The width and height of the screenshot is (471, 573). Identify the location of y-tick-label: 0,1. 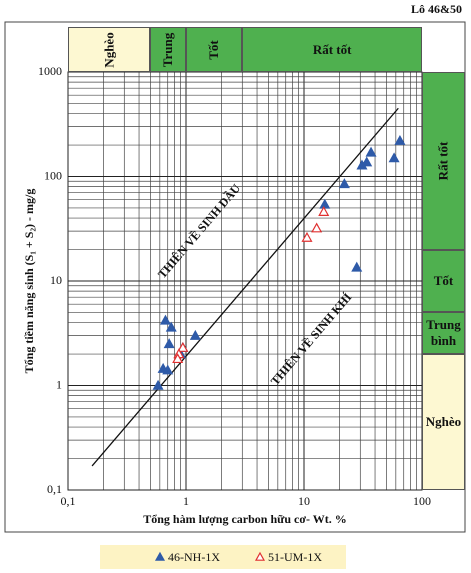
(54, 489).